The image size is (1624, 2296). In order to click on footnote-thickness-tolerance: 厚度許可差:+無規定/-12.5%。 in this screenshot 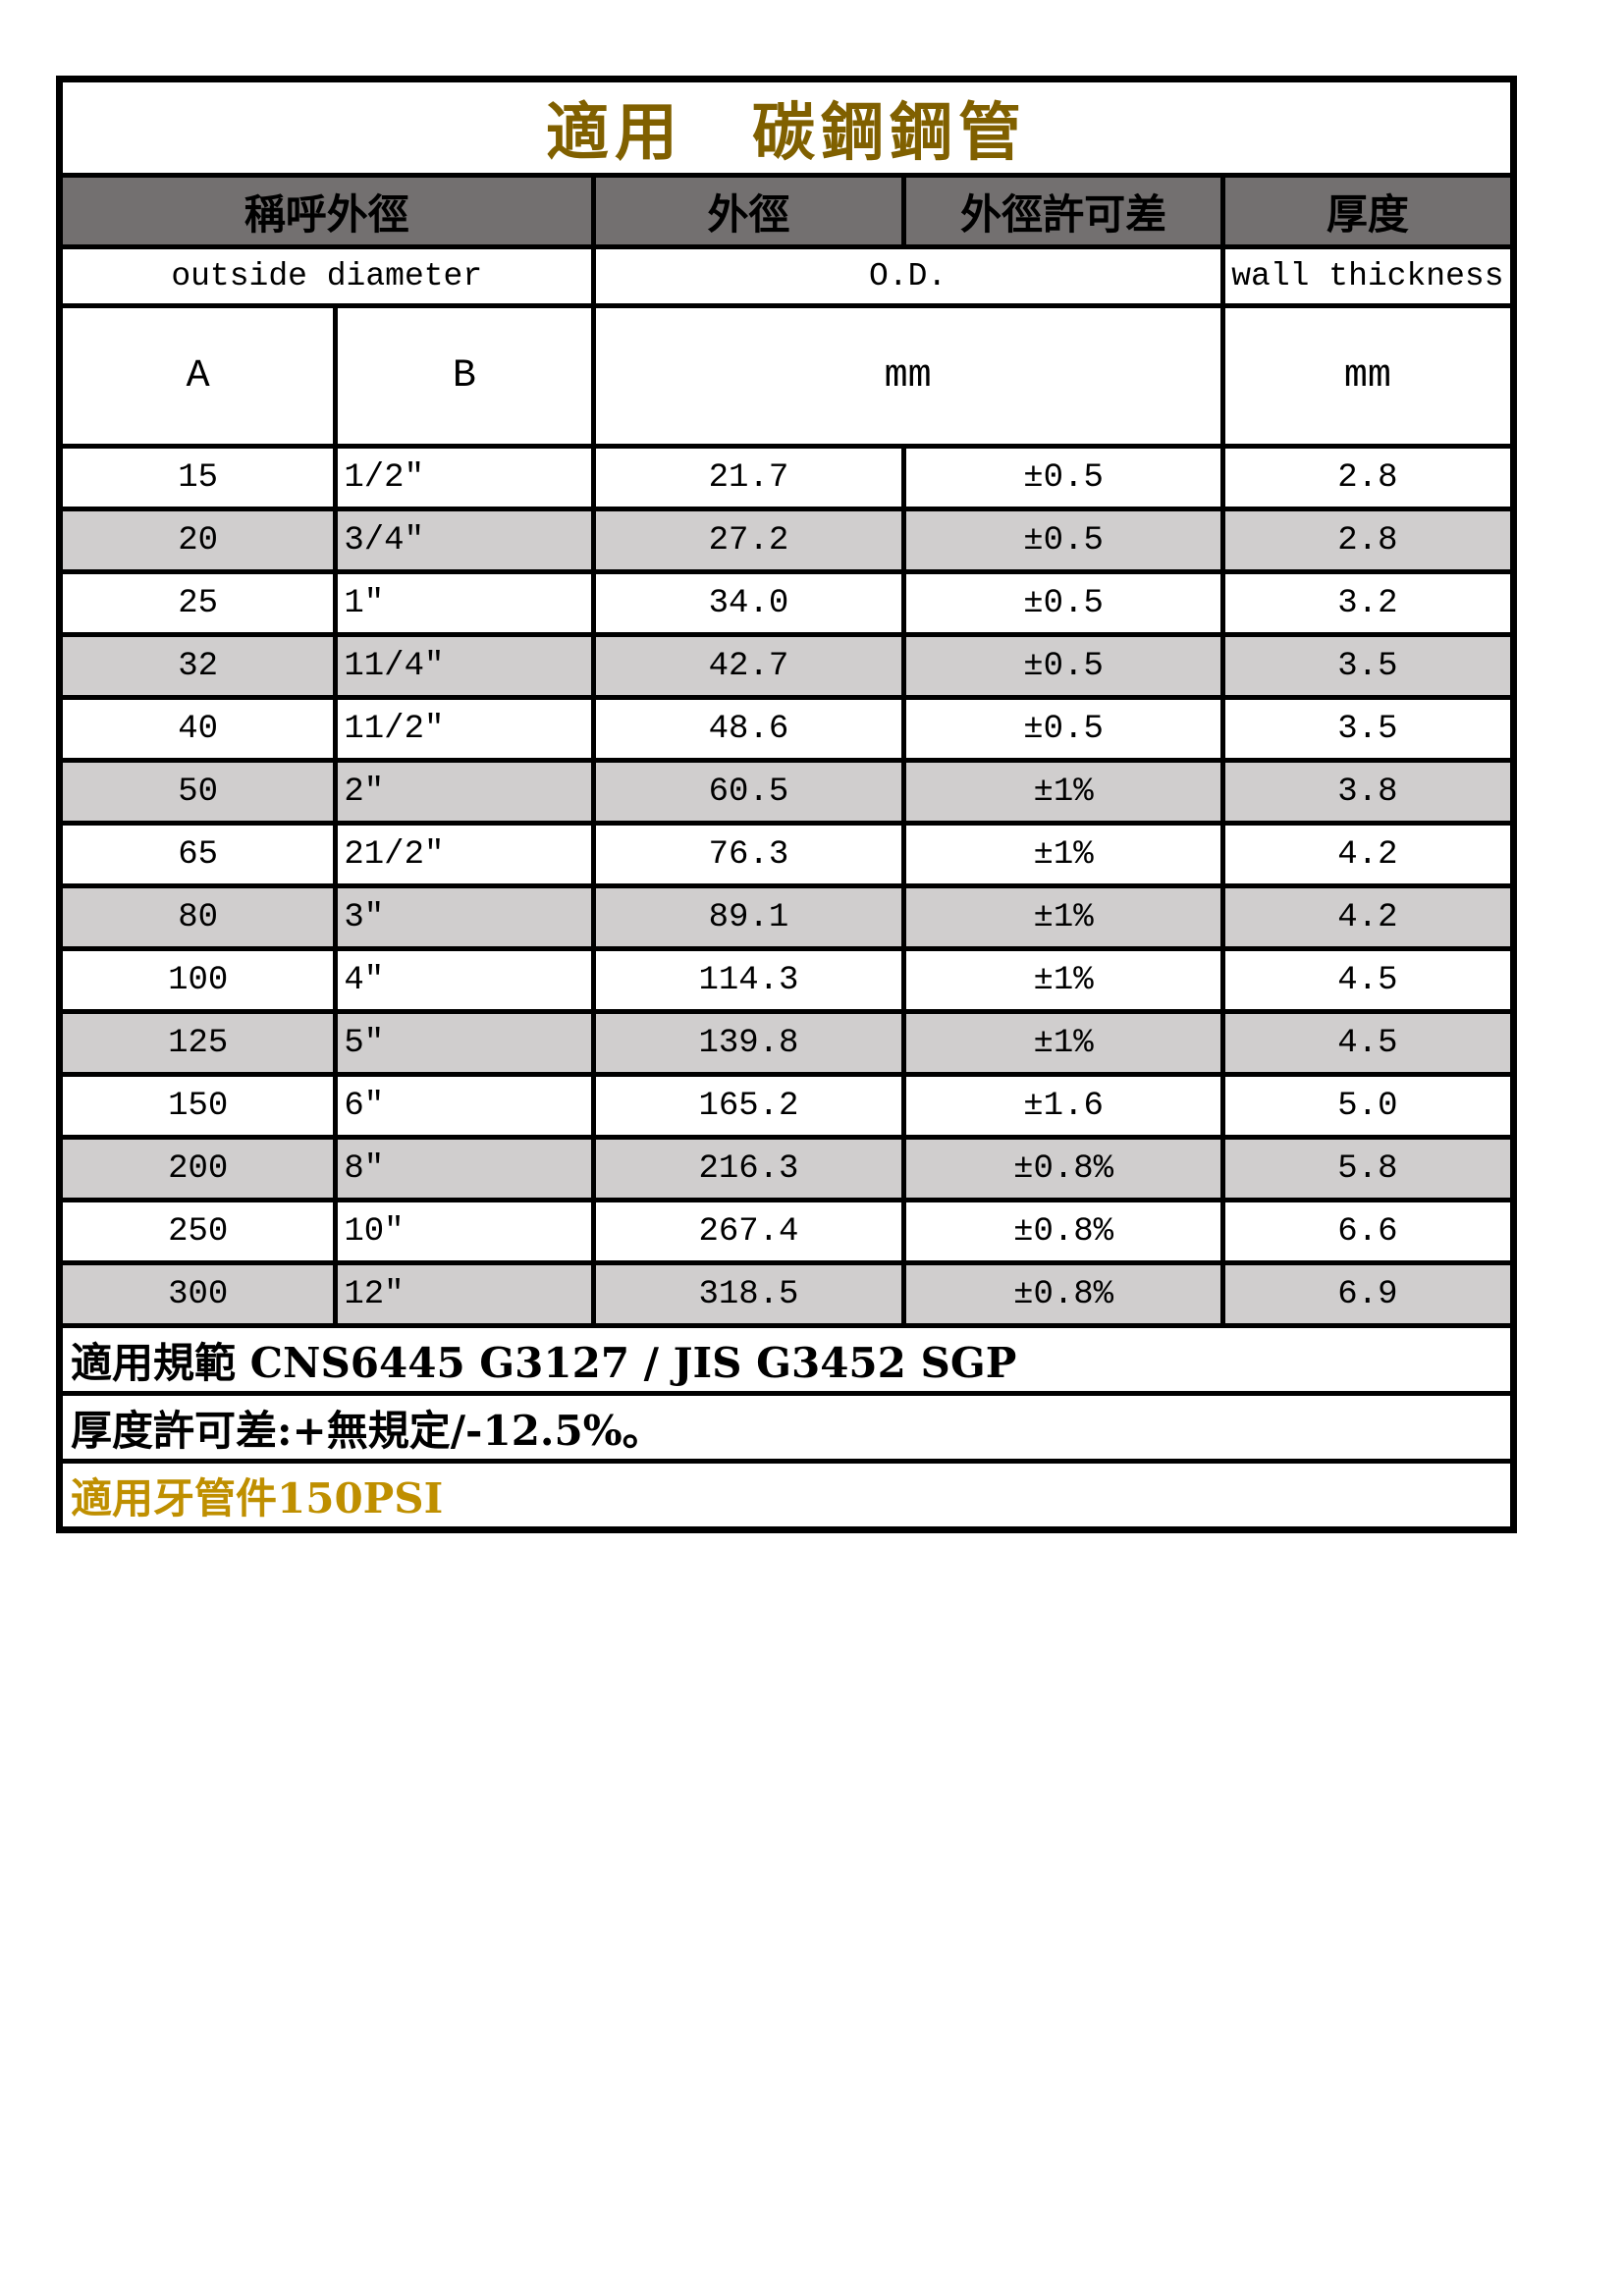, I will do `click(786, 1427)`.